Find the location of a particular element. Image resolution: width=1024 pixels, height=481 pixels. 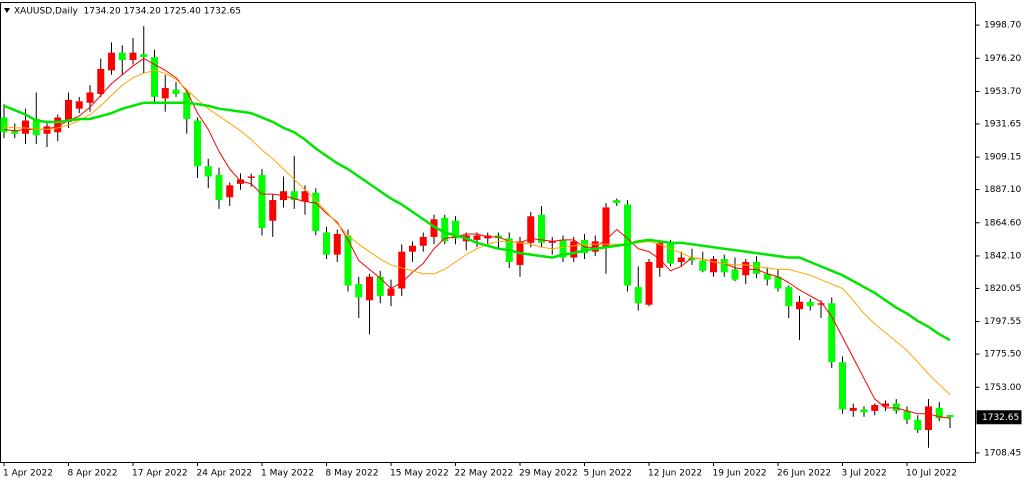

menu-icon is located at coordinates (7, 10).